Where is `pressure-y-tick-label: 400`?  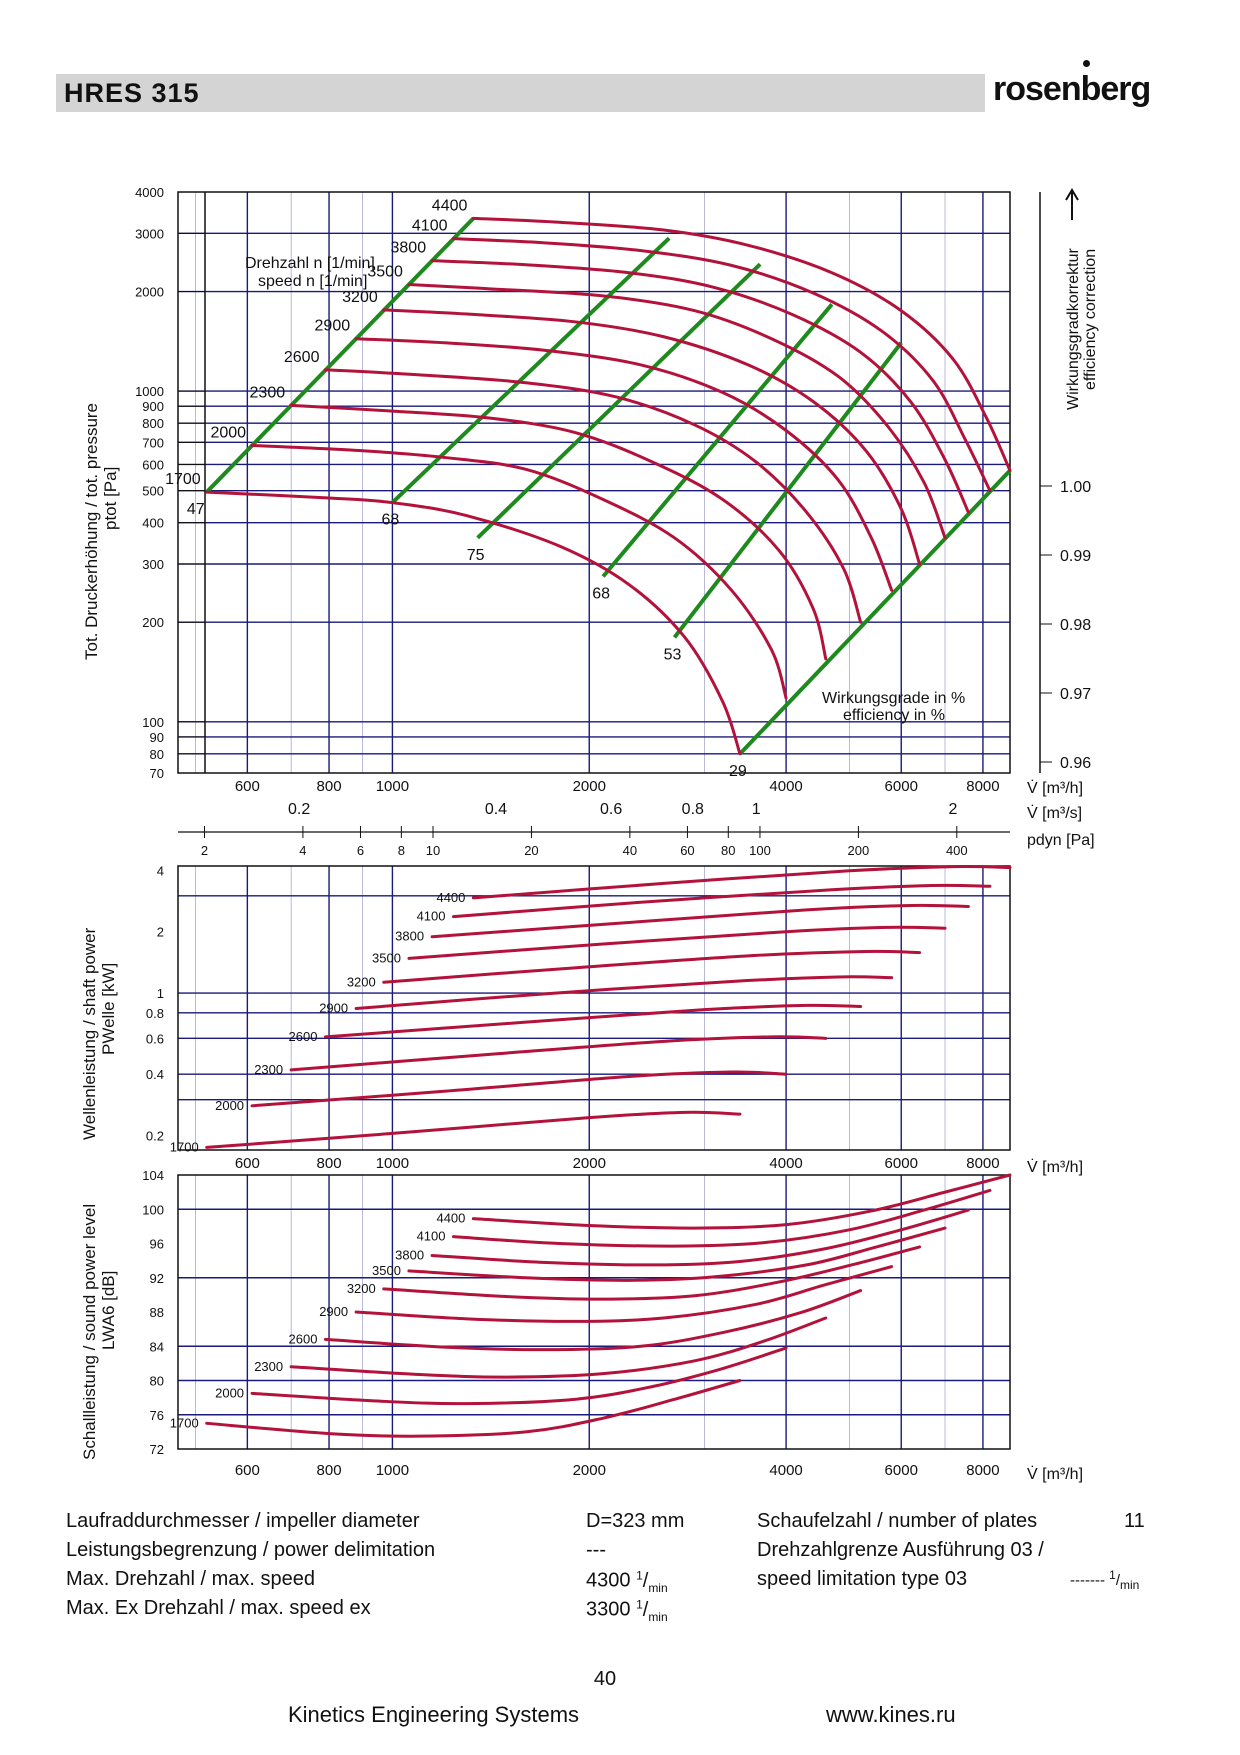 pressure-y-tick-label: 400 is located at coordinates (153, 523).